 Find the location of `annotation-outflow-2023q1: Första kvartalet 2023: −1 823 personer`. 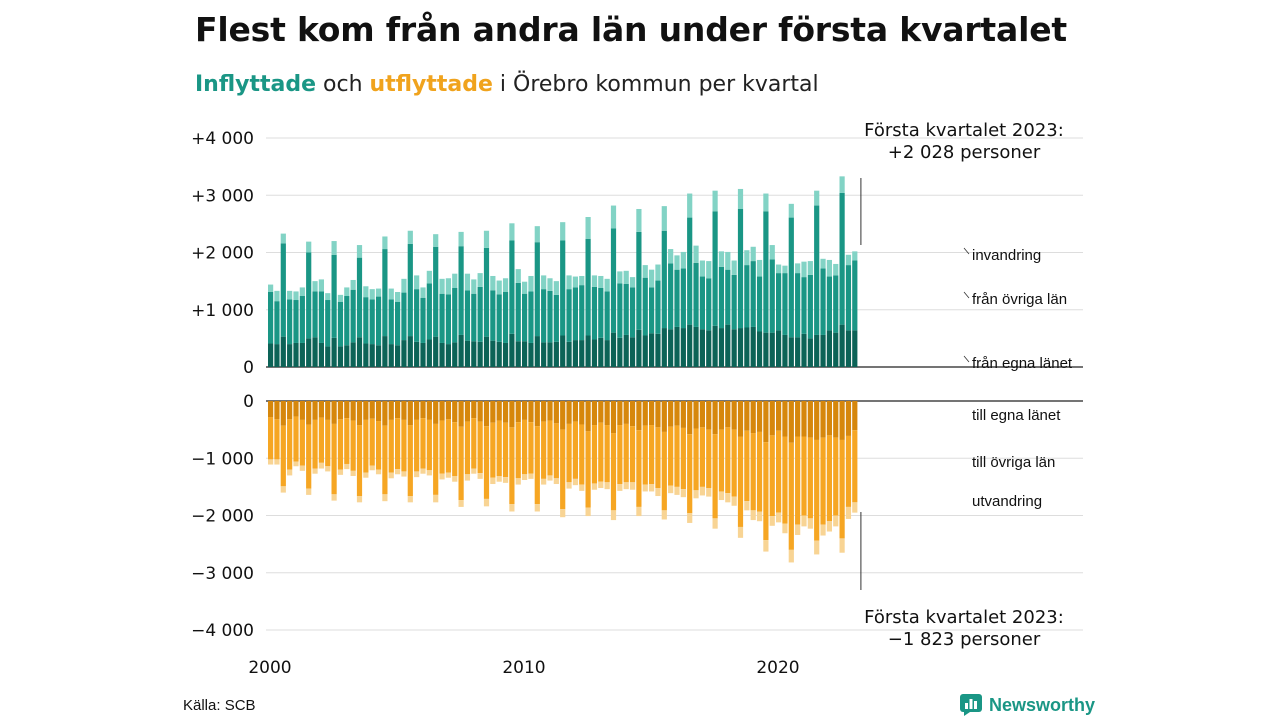

annotation-outflow-2023q1: Första kvartalet 2023: −1 823 personer is located at coordinates (964, 629).